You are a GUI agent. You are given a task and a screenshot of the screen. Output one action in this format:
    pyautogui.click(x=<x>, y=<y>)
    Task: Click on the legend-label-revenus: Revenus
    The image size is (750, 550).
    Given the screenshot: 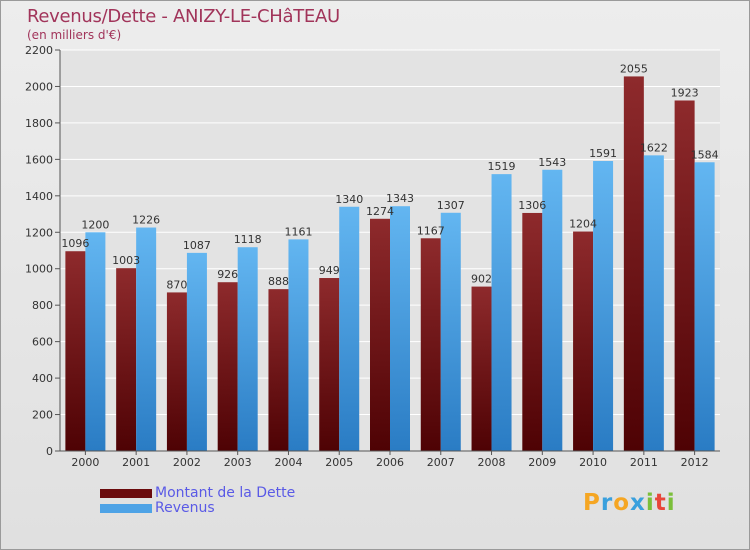 What is the action you would take?
    pyautogui.click(x=185, y=508)
    